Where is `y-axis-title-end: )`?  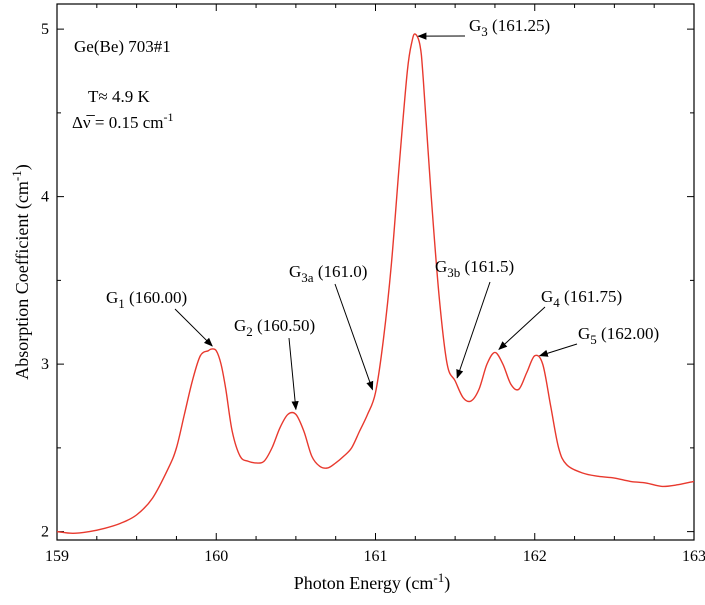
y-axis-title-end: ) is located at coordinates (22, 167).